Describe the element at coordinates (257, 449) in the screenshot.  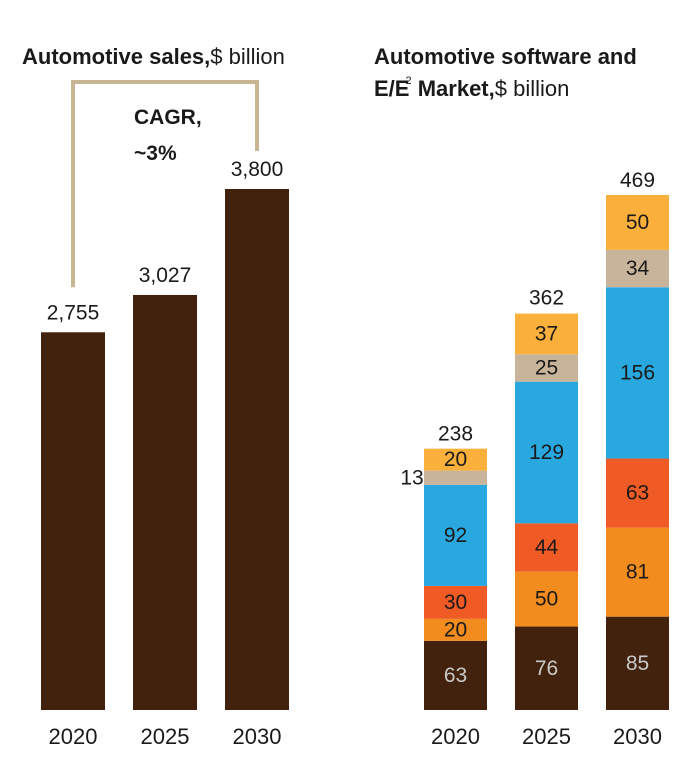
I see `sales-bar-2030` at that location.